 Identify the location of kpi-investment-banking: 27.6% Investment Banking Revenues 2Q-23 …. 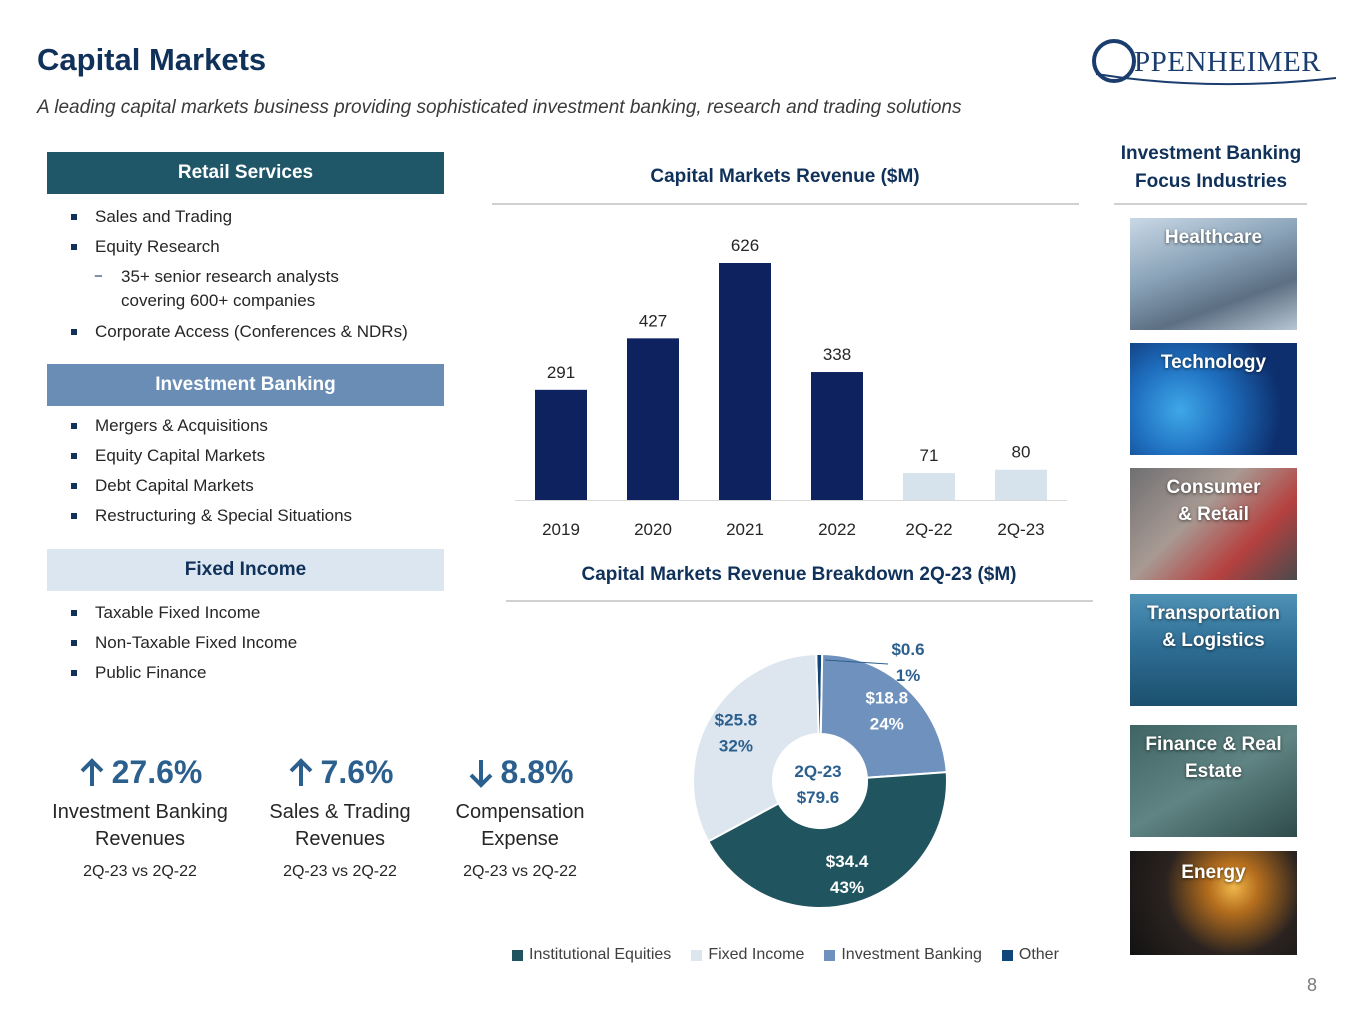
(140, 817).